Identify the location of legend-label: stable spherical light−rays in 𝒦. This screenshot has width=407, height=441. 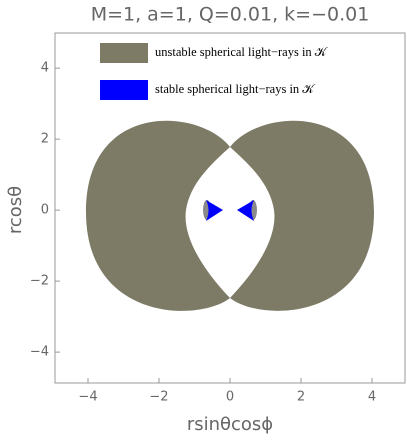
(235, 89).